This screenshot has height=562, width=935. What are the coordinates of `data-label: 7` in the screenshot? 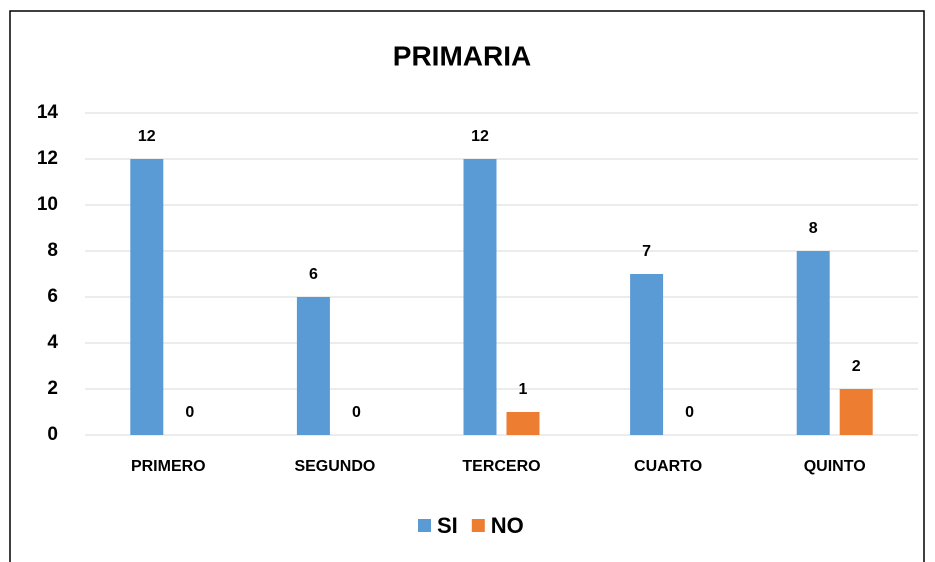 It's located at (646, 251).